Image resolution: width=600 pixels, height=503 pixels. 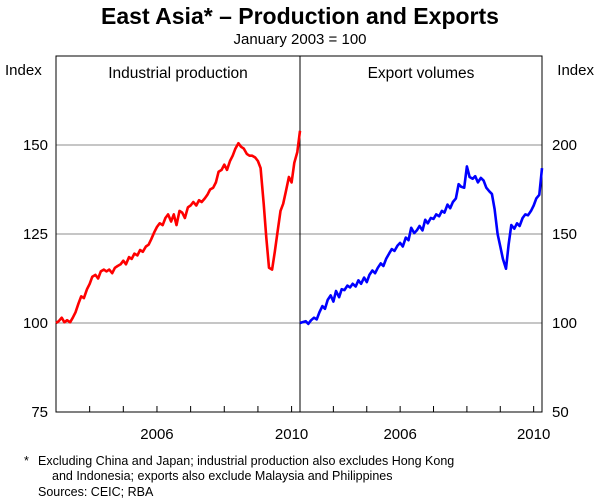 I want to click on left-tick-label: 125, so click(x=35, y=234).